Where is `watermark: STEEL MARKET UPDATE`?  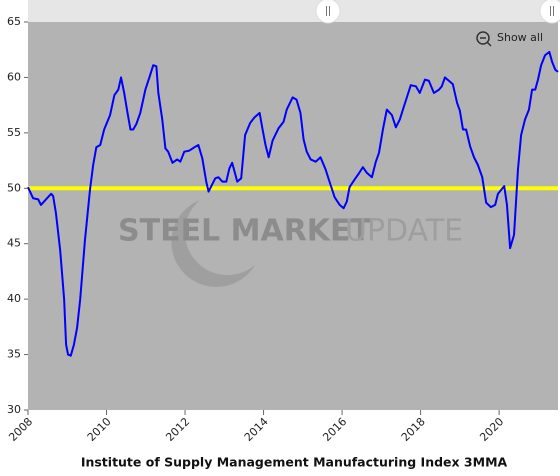
watermark: STEEL MARKET UPDATE is located at coordinates (290, 243).